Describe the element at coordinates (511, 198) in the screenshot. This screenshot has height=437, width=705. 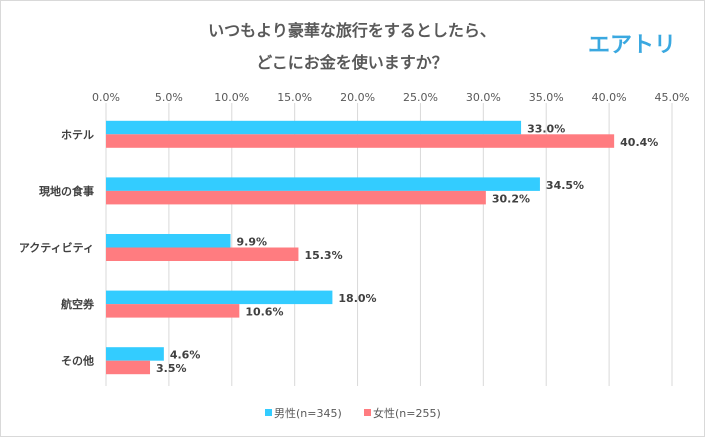
I see `data-label: 30.2%` at that location.